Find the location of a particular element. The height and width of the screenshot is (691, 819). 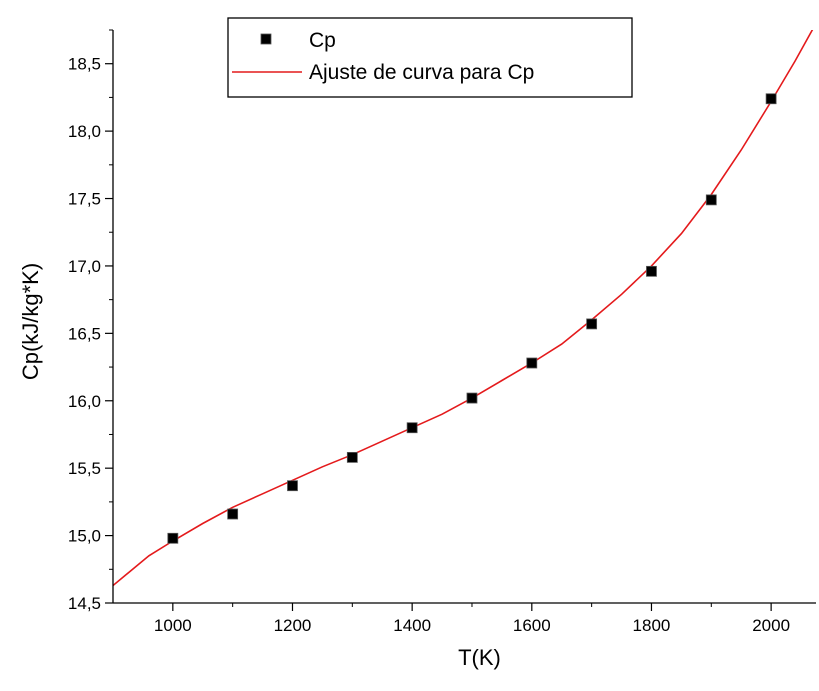

x-tick-label: 1000 is located at coordinates (173, 625).